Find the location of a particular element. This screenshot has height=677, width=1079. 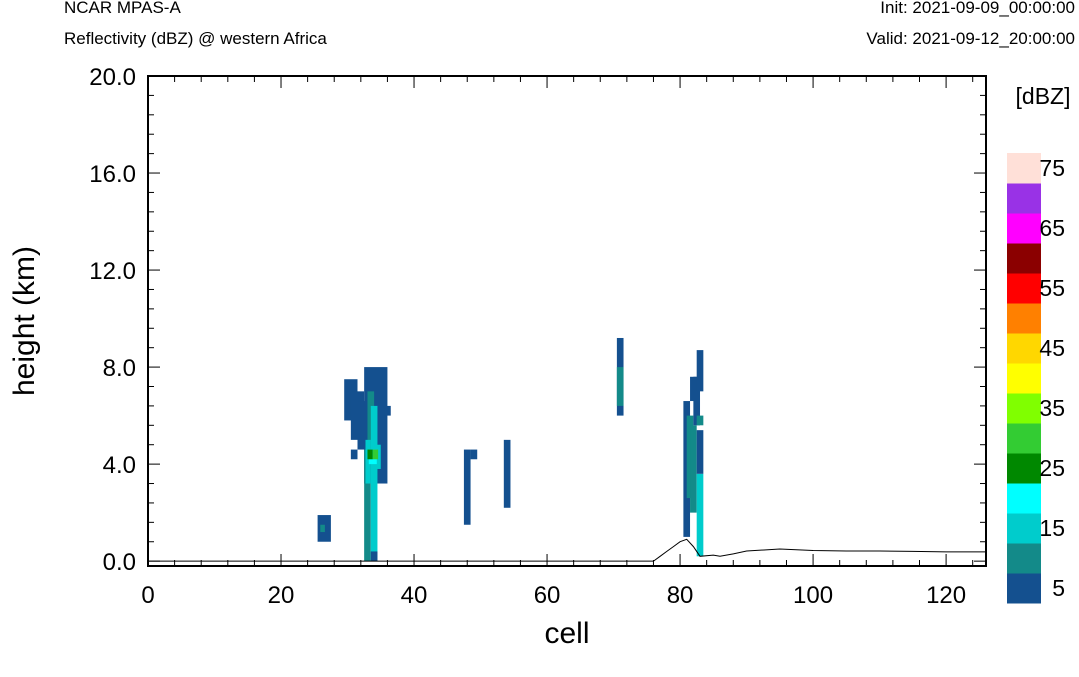

x-tick-labels: 0 20 40 60 80 100 120 is located at coordinates (553, 595).